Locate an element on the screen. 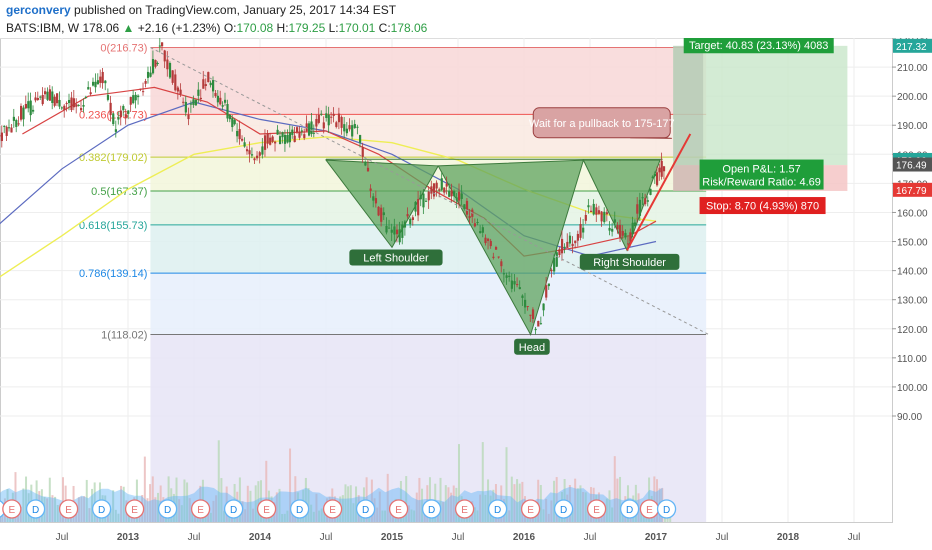 This screenshot has width=932, height=550. fib-zone is located at coordinates (428, 304).